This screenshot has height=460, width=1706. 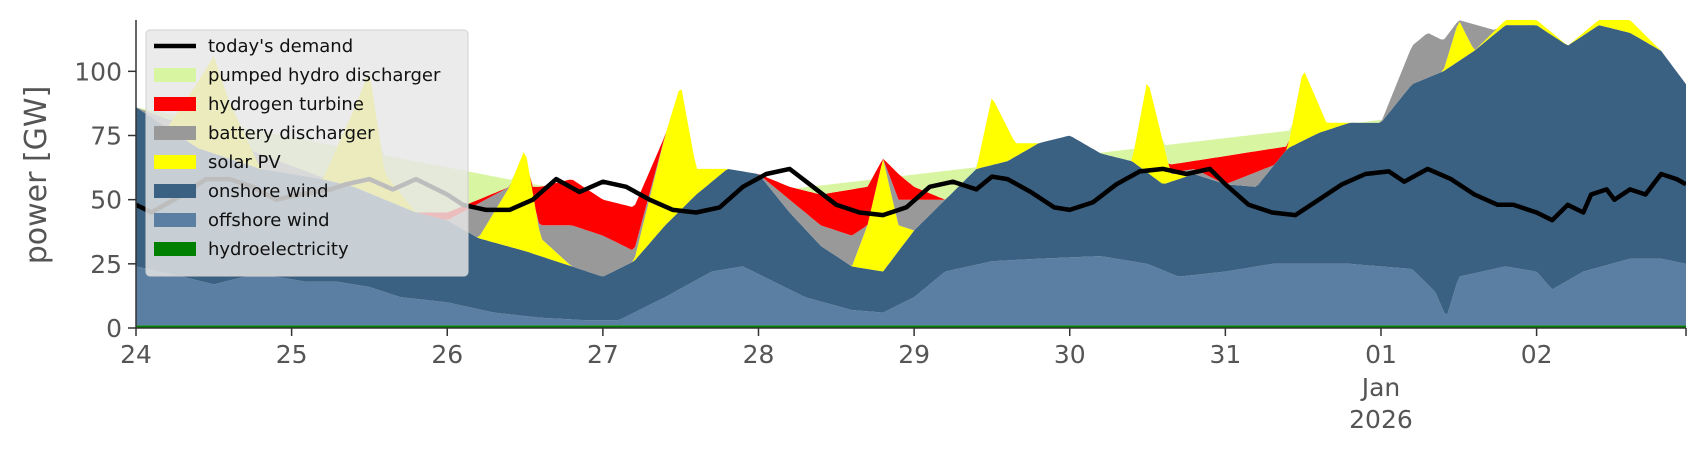 What do you see at coordinates (447, 354) in the screenshot?
I see `x-tick-label: 26` at bounding box center [447, 354].